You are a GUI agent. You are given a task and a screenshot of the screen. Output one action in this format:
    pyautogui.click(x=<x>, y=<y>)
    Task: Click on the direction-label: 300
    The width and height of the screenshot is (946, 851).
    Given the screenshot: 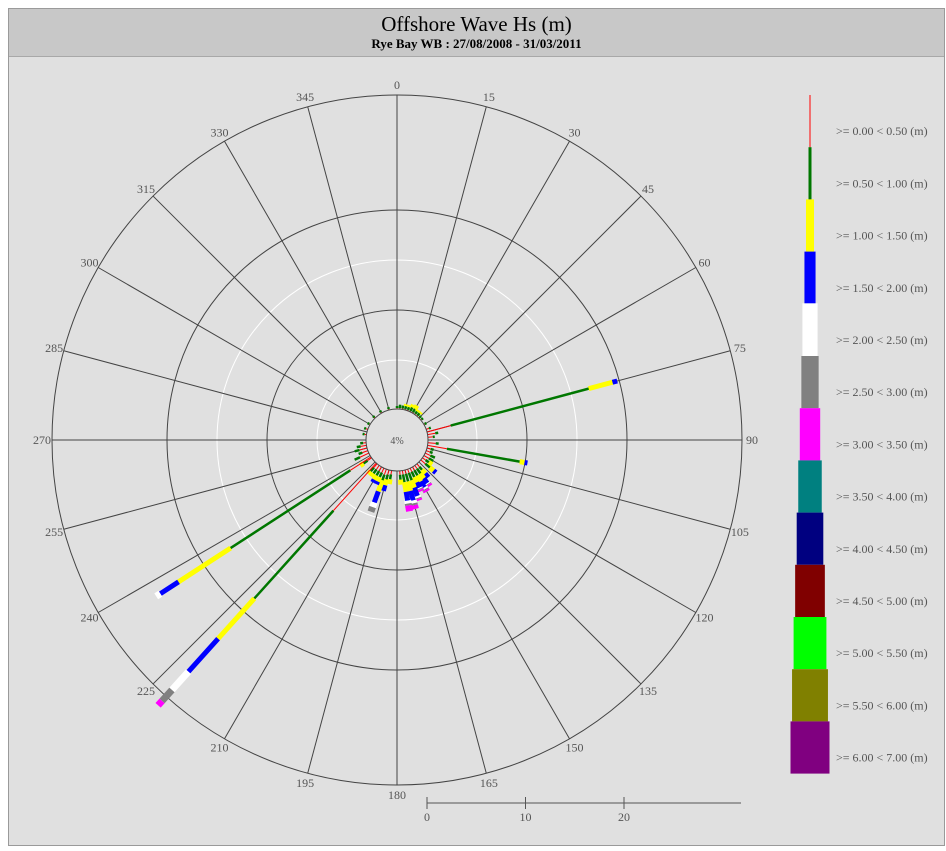 What is the action you would take?
    pyautogui.click(x=90, y=263)
    